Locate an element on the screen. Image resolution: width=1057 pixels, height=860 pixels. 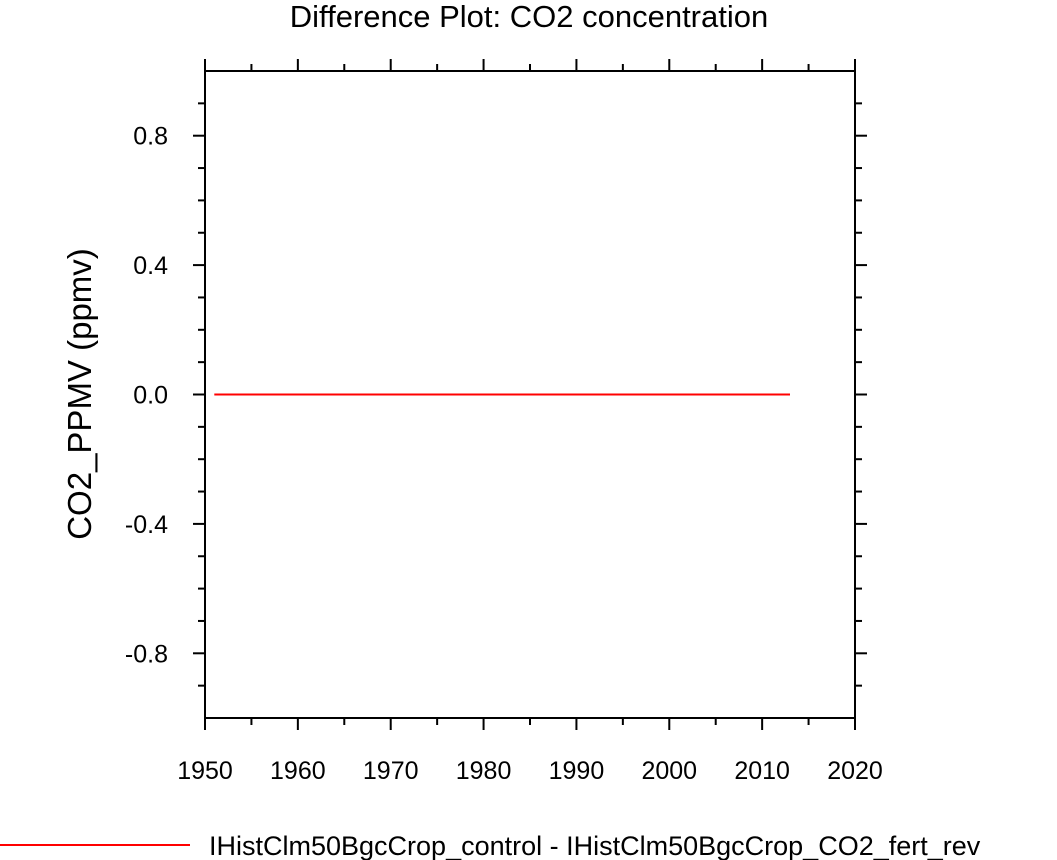
y-tick-label: -0.8 is located at coordinates (146, 654).